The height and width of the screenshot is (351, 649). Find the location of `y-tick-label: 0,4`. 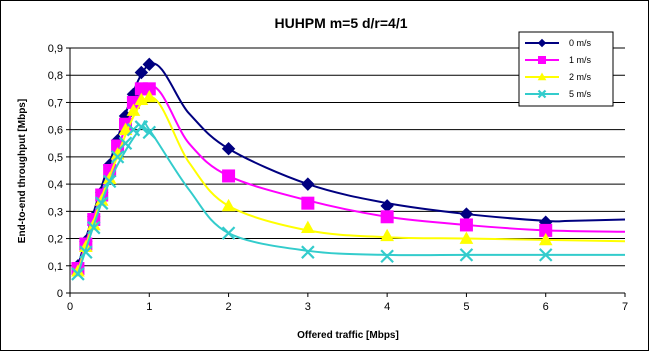

y-tick-label: 0,4 is located at coordinates (55, 185).